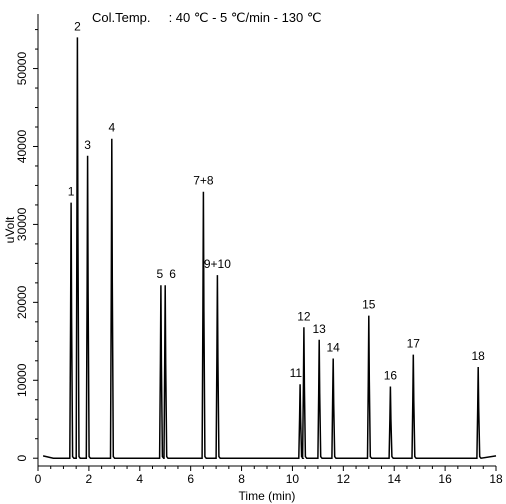 This screenshot has width=506, height=504. I want to click on y-tick-label: 30000, so click(22, 224).